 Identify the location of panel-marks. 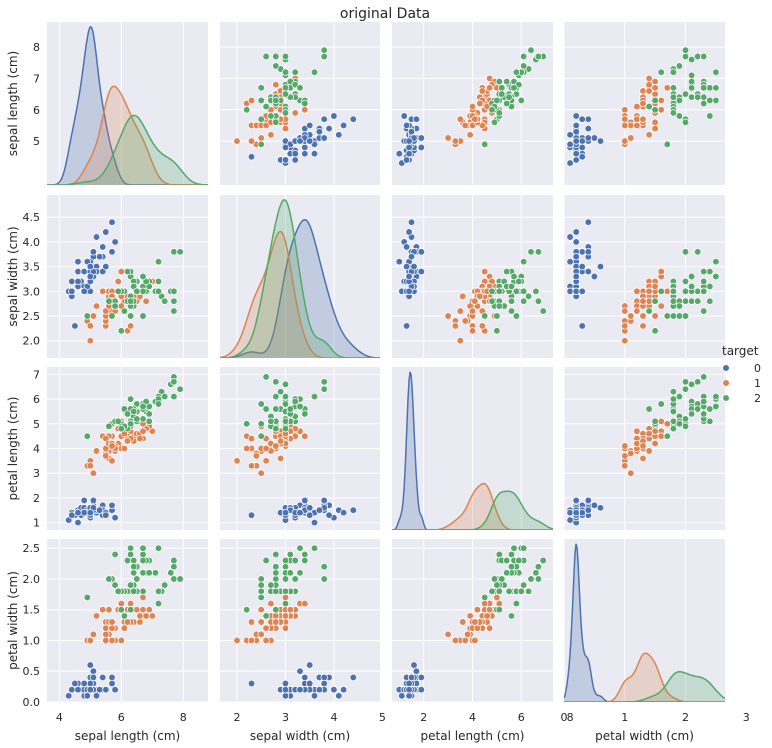
(300, 278).